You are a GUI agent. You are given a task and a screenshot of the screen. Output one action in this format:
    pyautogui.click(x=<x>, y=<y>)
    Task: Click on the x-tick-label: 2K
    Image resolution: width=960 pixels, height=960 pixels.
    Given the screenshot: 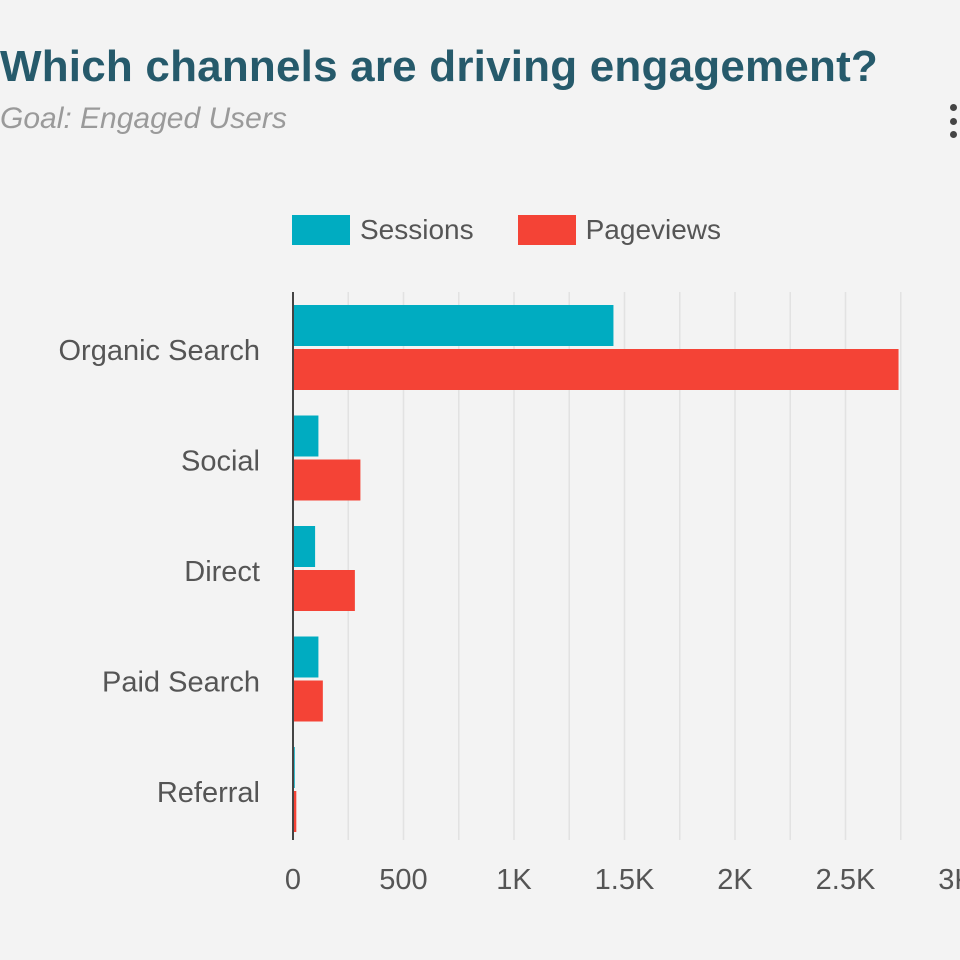 What is the action you would take?
    pyautogui.click(x=735, y=880)
    